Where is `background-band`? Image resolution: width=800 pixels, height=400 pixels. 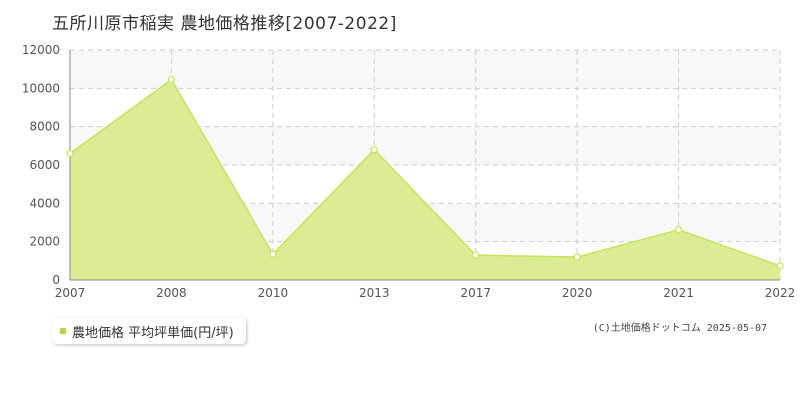 background-band is located at coordinates (425, 69).